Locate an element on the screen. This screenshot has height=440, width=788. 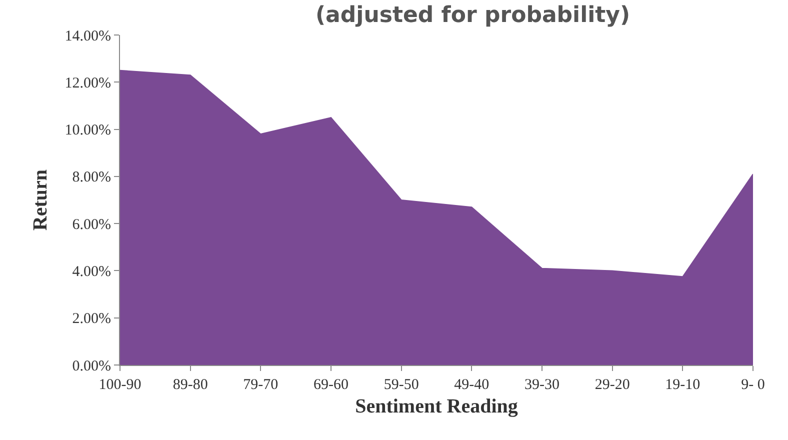
chart-title: (adjusted for probability) is located at coordinates (473, 15).